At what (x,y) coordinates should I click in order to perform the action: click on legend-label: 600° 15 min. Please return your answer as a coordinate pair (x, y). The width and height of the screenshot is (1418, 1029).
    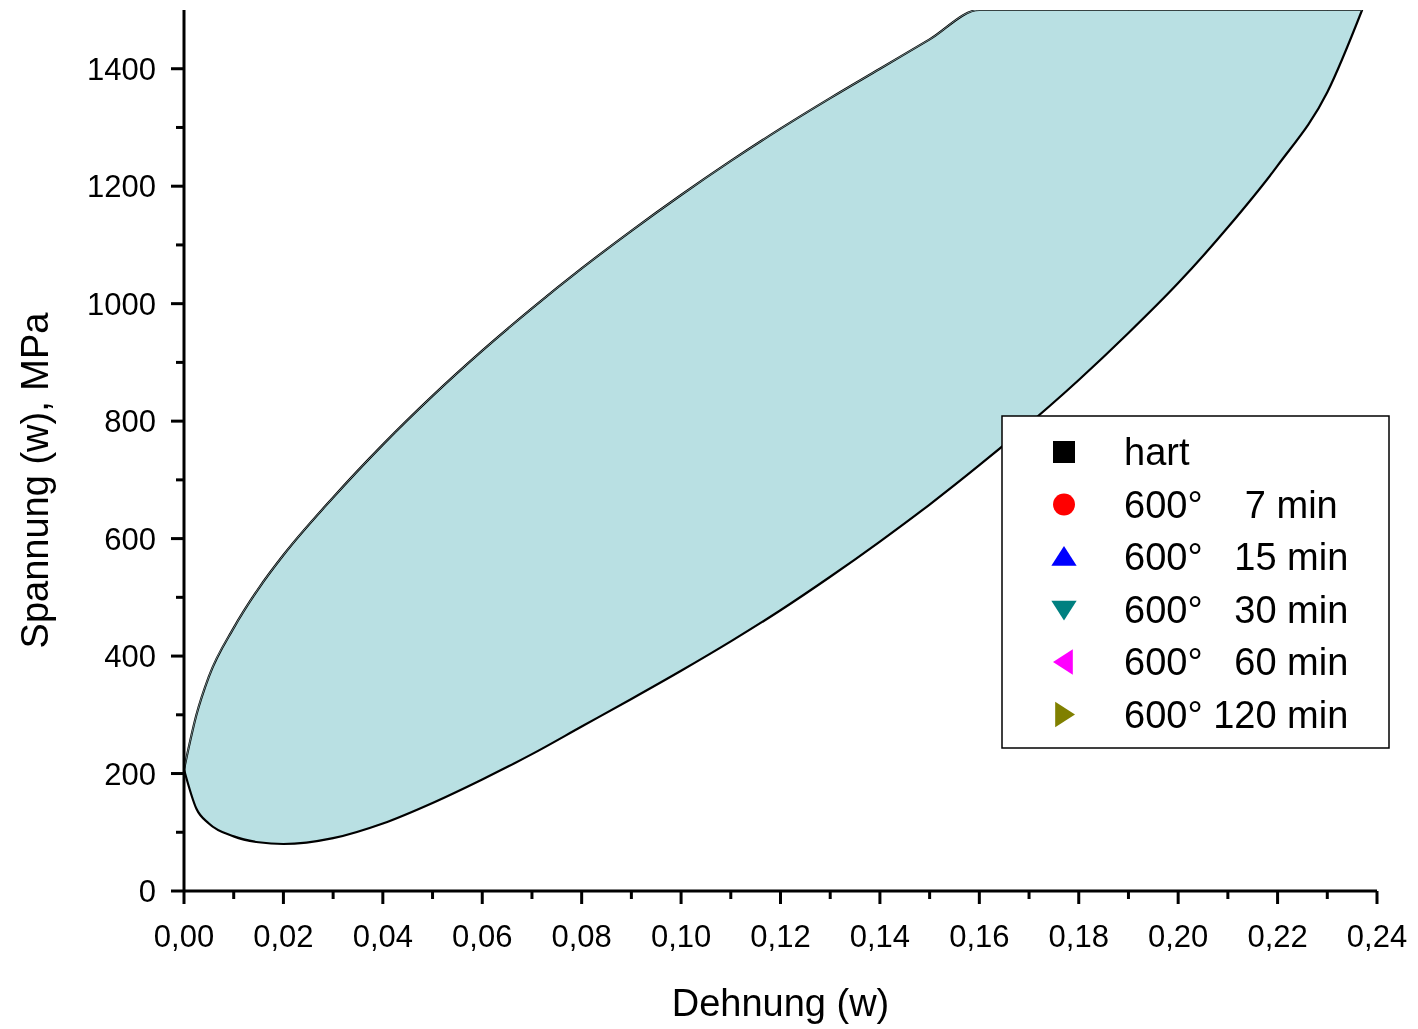
    Looking at the image, I should click on (1236, 557).